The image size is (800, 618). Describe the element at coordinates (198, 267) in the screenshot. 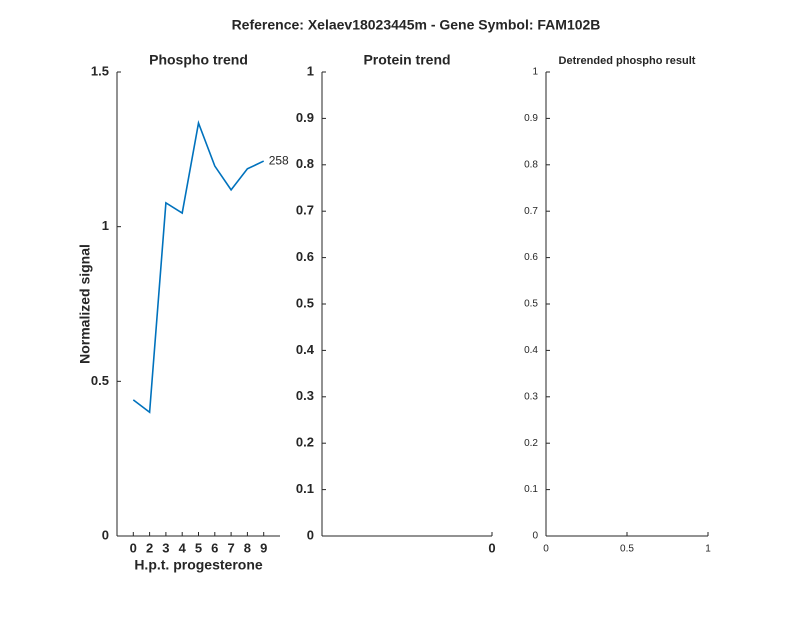

I see `line-series` at that location.